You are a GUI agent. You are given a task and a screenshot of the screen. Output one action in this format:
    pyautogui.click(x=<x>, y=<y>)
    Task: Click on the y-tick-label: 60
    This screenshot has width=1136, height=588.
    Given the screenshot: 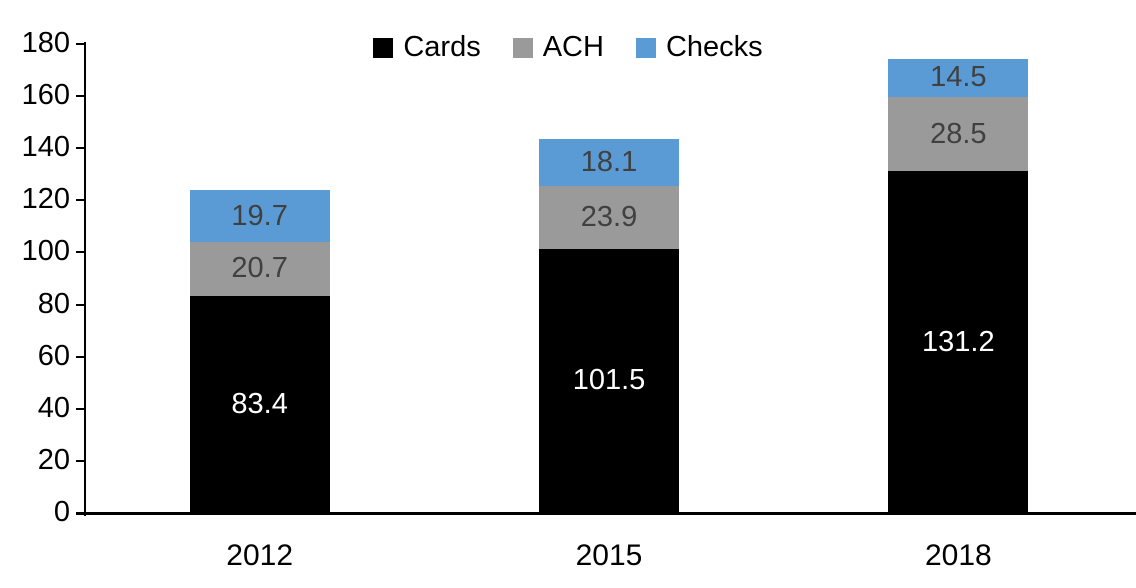 What is the action you would take?
    pyautogui.click(x=53, y=355)
    